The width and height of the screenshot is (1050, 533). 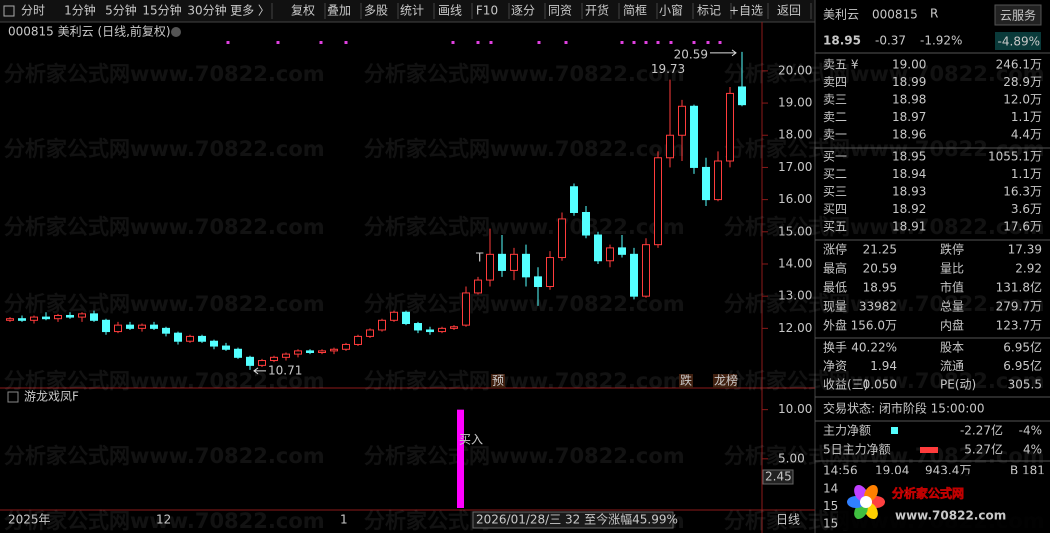 What do you see at coordinates (835, 82) in the screenshot?
I see `book-label: 卖四` at bounding box center [835, 82].